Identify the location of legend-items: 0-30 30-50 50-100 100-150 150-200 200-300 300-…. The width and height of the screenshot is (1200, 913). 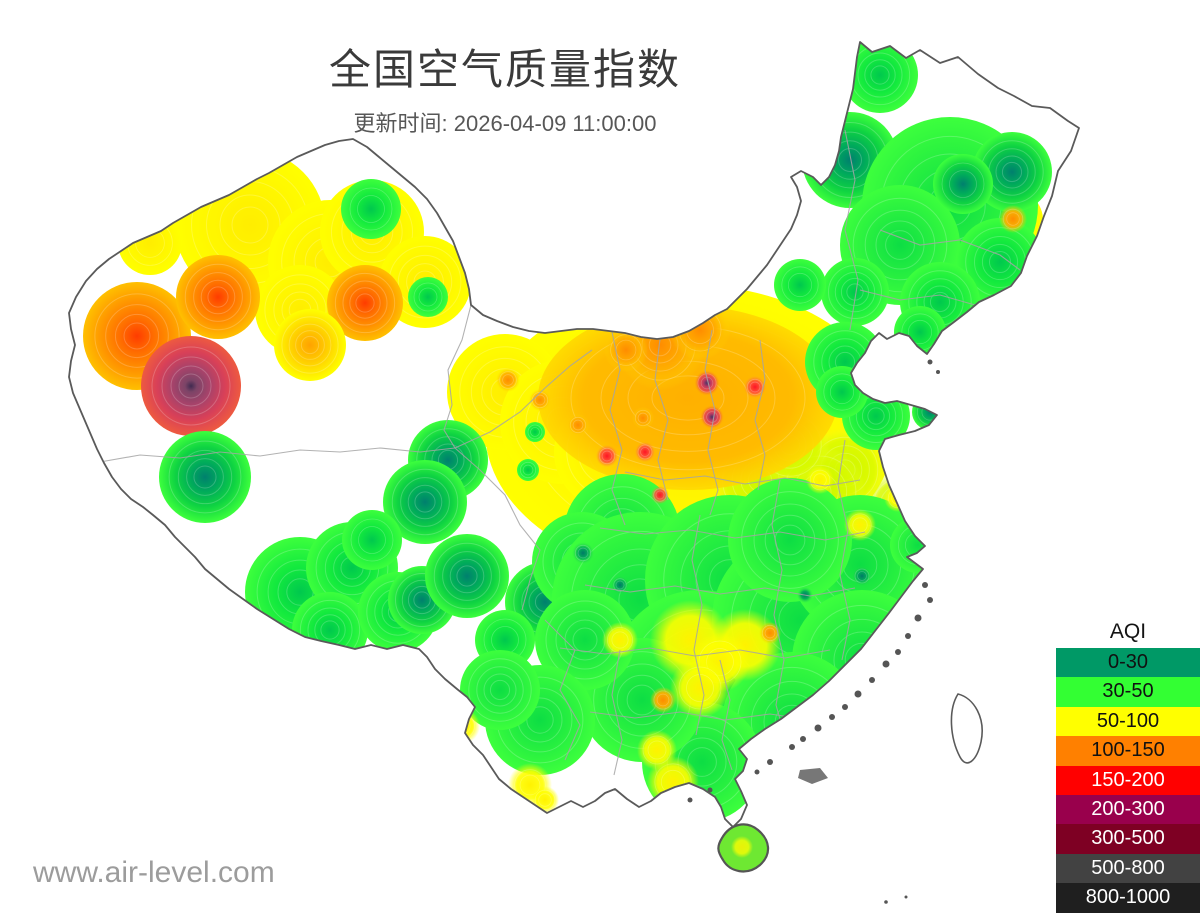
(1128, 780).